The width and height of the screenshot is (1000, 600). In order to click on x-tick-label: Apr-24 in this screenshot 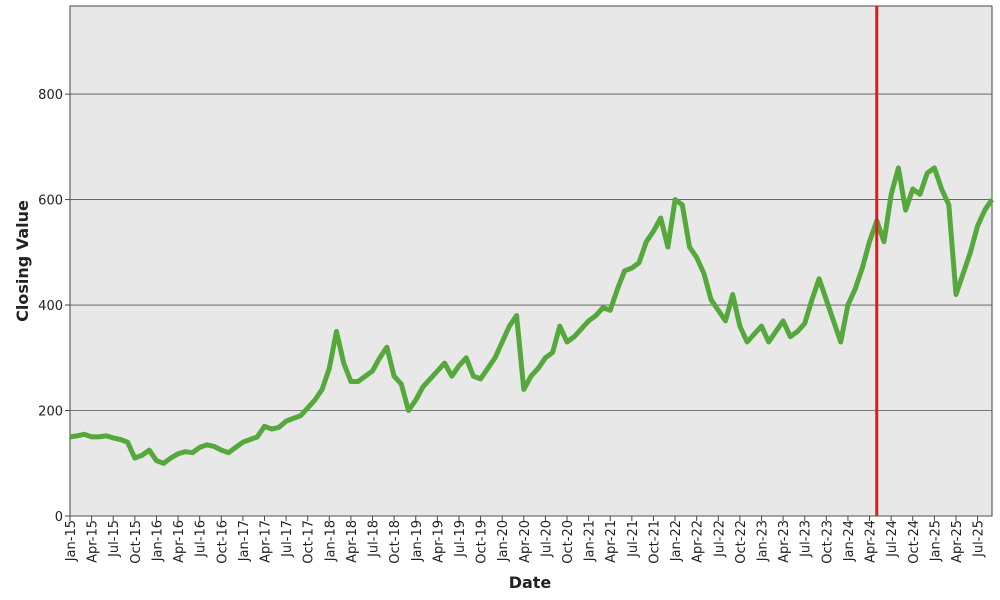, I will do `click(871, 541)`.